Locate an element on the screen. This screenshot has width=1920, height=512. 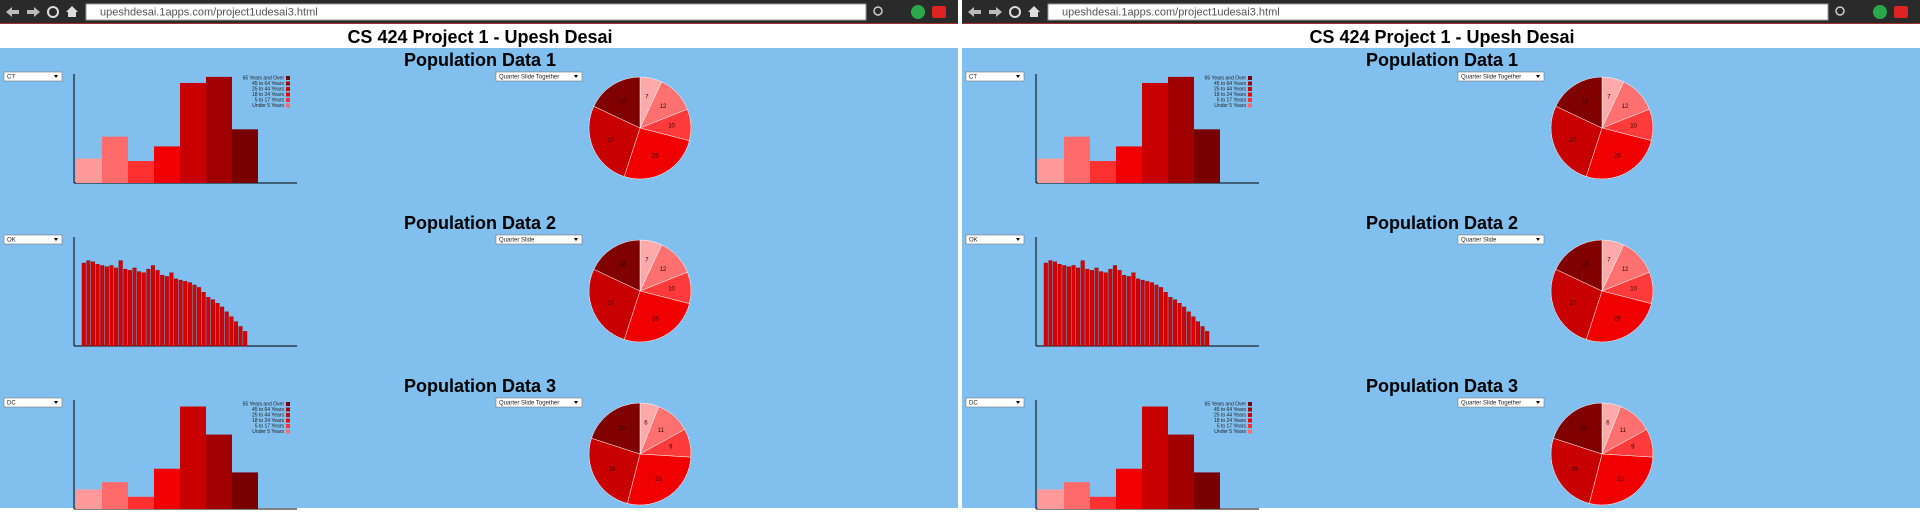
pie-label: 11 is located at coordinates (1623, 431).